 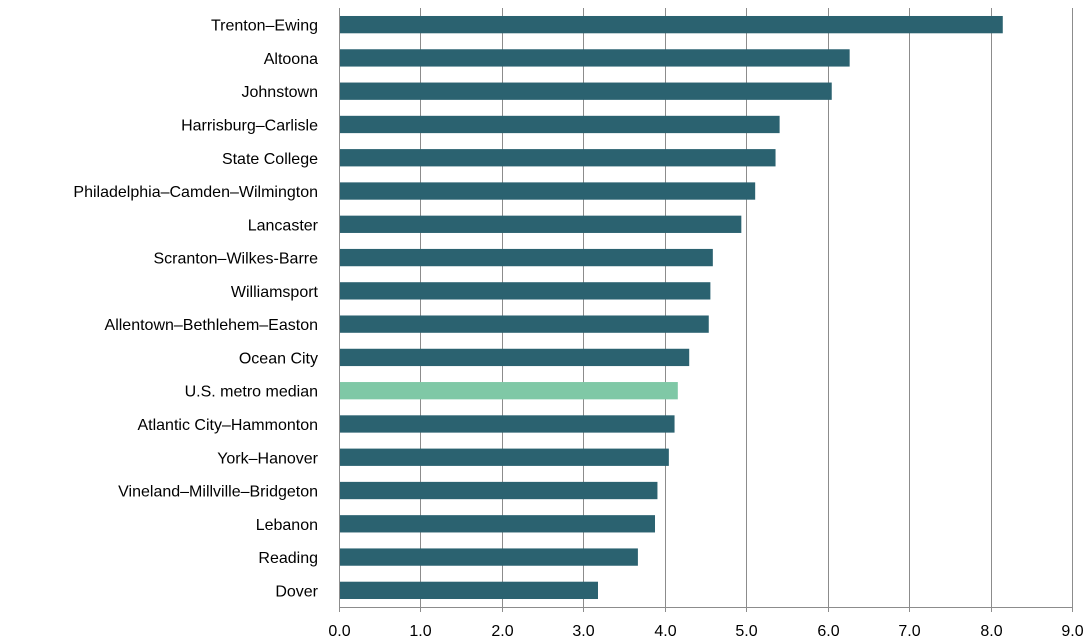 What do you see at coordinates (236, 259) in the screenshot?
I see `category-label: Scranton–Wilkes-Barre` at bounding box center [236, 259].